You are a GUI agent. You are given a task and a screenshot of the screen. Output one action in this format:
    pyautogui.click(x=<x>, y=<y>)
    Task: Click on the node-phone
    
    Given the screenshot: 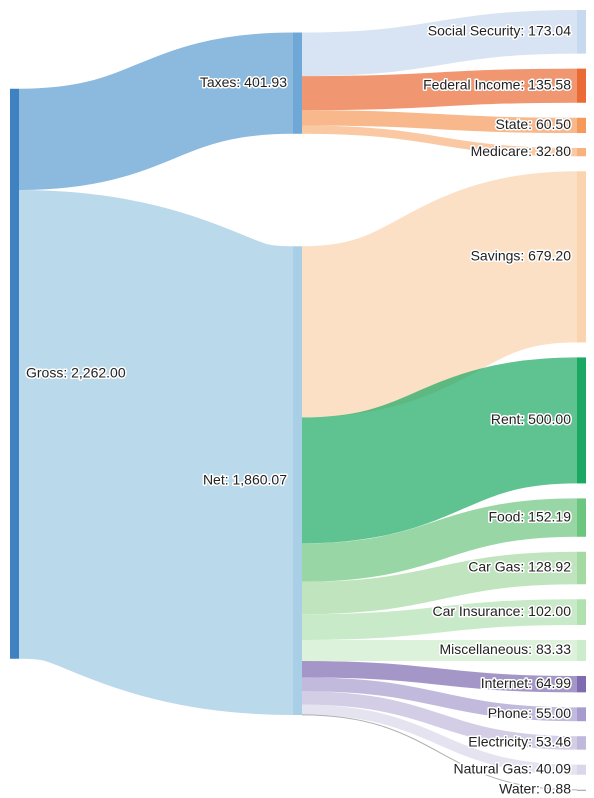 What is the action you would take?
    pyautogui.click(x=581, y=714)
    